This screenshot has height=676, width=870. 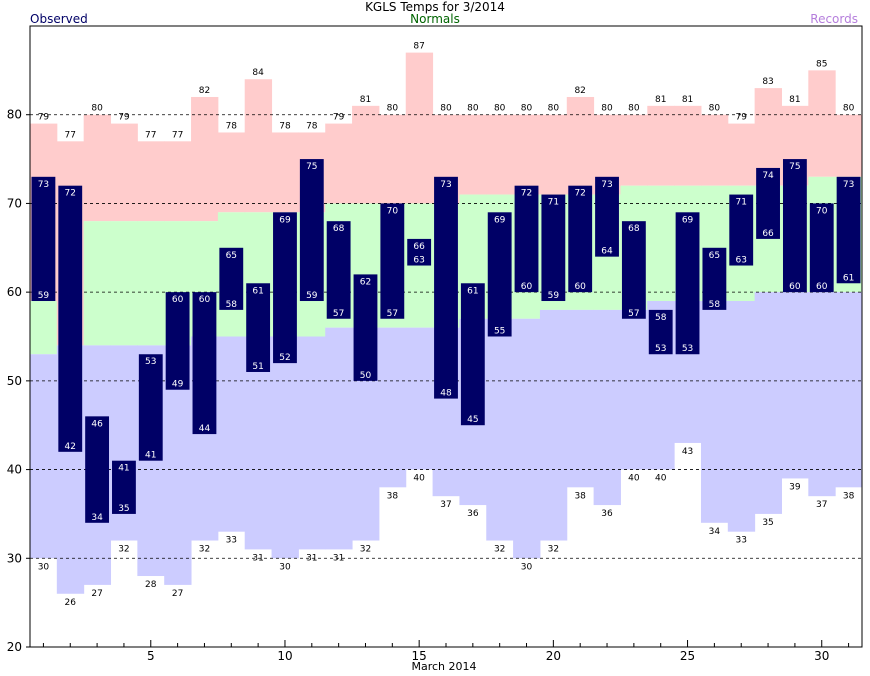 I want to click on y-tick-label: 70, so click(x=14, y=203).